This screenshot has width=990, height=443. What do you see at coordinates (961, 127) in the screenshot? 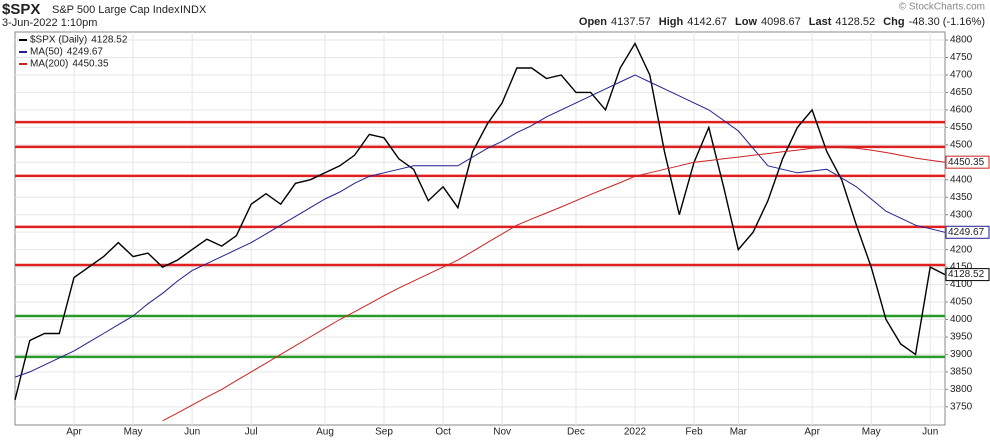
I see `y-tick-label: 4550` at bounding box center [961, 127].